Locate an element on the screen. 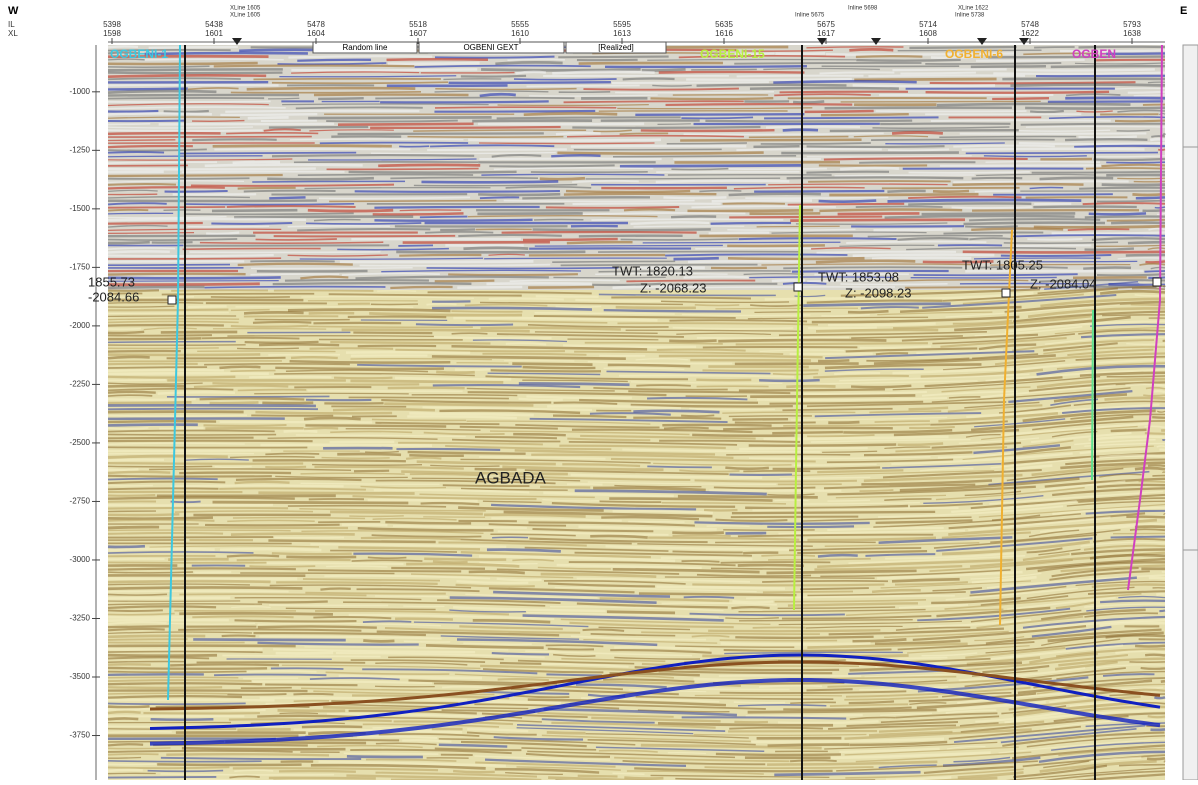 This screenshot has width=1198, height=785. toolbar-text: [Realized] is located at coordinates (616, 47).